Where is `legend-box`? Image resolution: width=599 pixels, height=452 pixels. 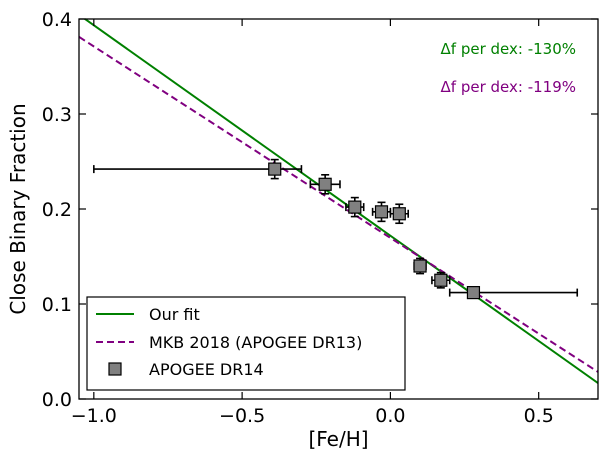 legend-box is located at coordinates (246, 343).